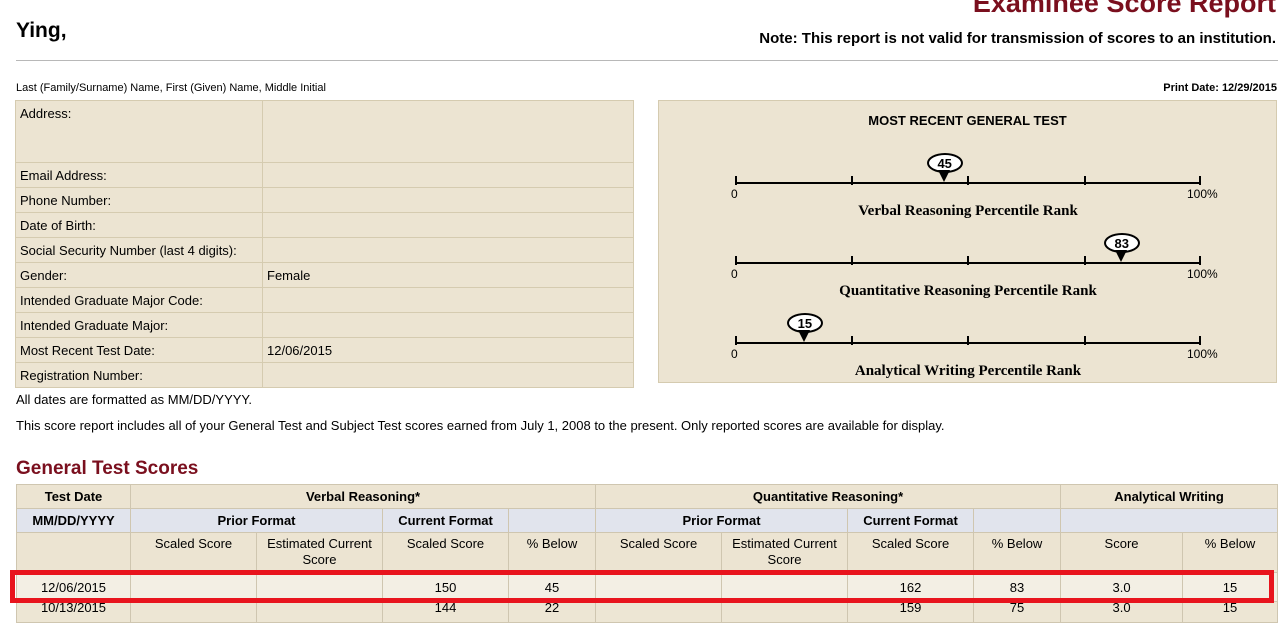  Describe the element at coordinates (107, 468) in the screenshot. I see `section-title: General Test Scores` at that location.